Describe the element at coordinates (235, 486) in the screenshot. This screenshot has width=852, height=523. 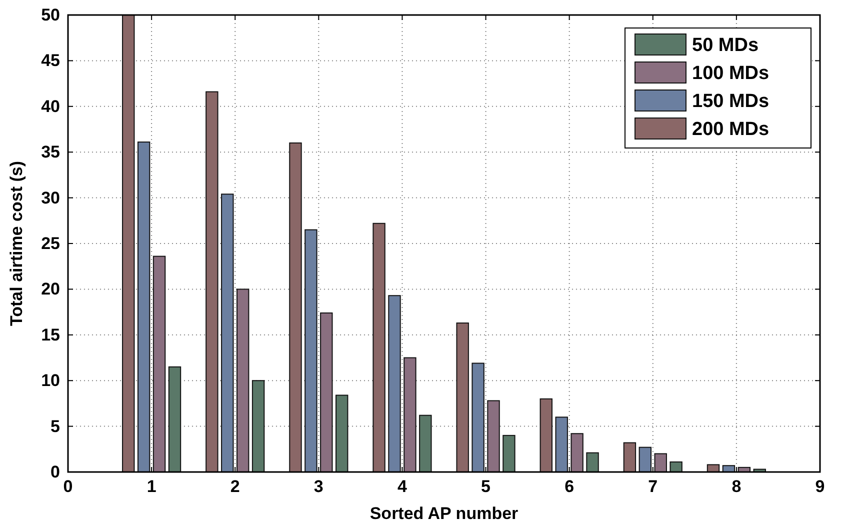
I see `x-tick-label: 2` at that location.